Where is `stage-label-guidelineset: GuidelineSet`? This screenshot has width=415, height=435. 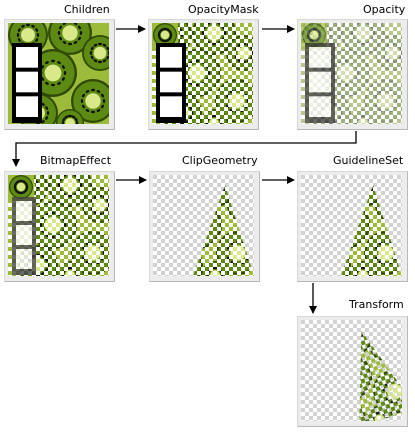
stage-label-guidelineset: GuidelineSet is located at coordinates (368, 160).